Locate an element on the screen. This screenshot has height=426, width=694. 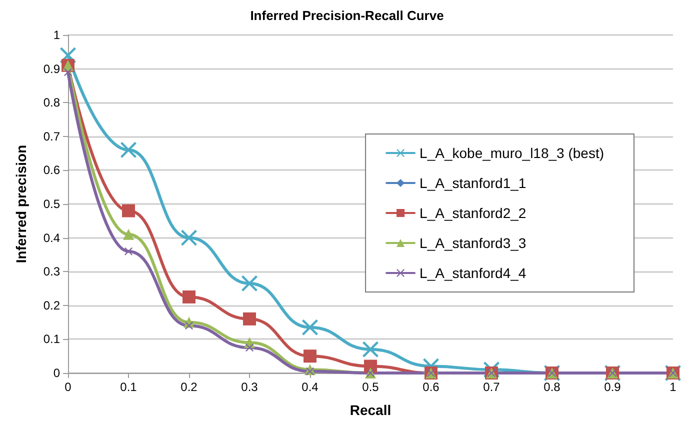
y-tick-label: 1 is located at coordinates (56, 35).